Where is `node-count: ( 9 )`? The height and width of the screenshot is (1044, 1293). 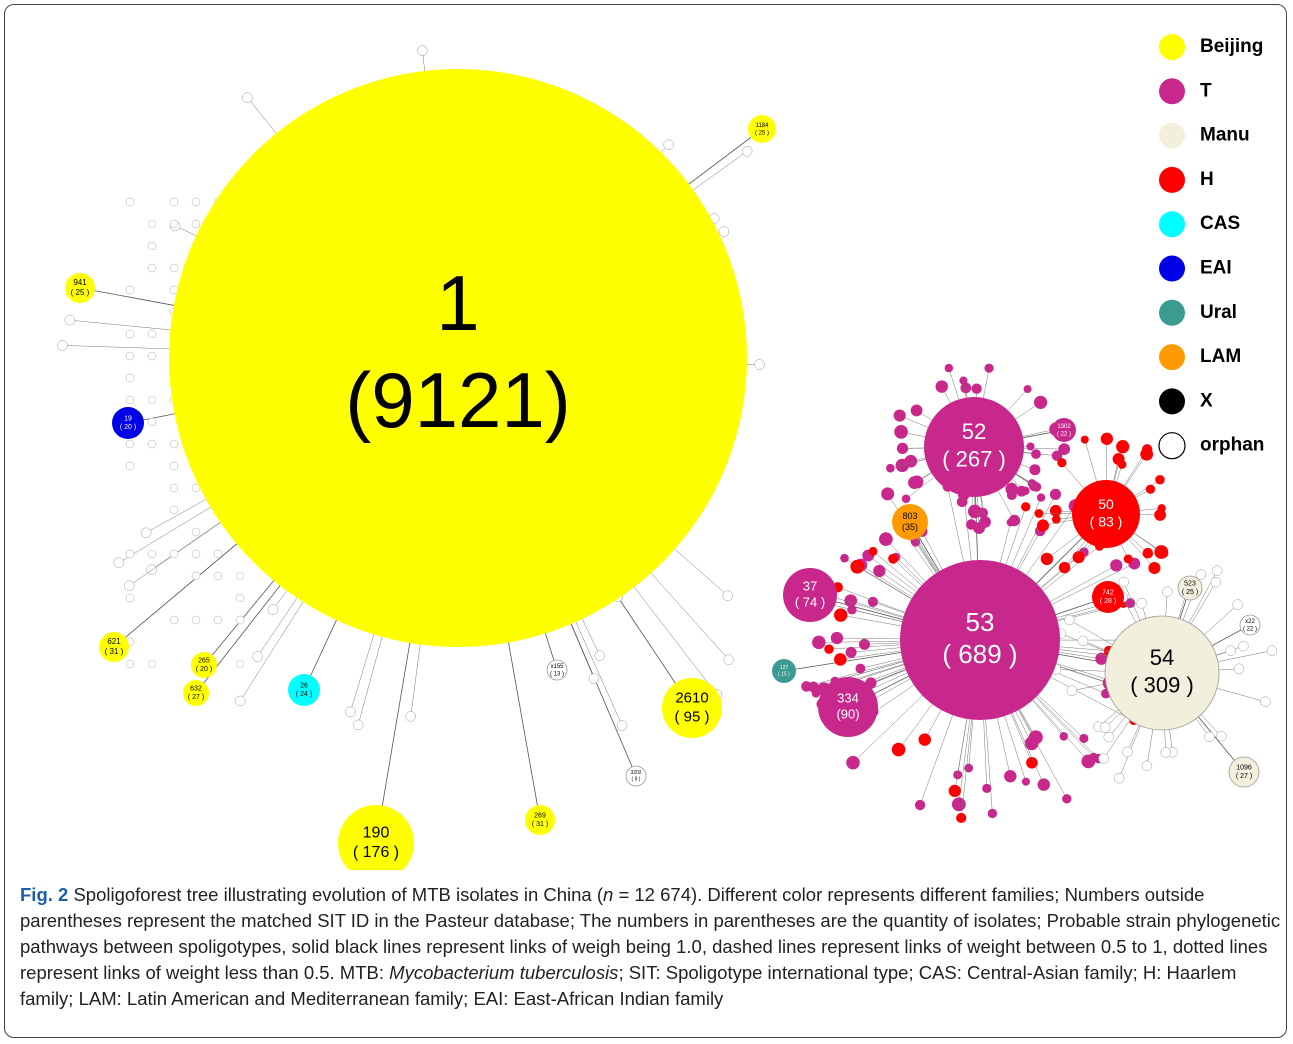 node-count: ( 9 ) is located at coordinates (636, 779).